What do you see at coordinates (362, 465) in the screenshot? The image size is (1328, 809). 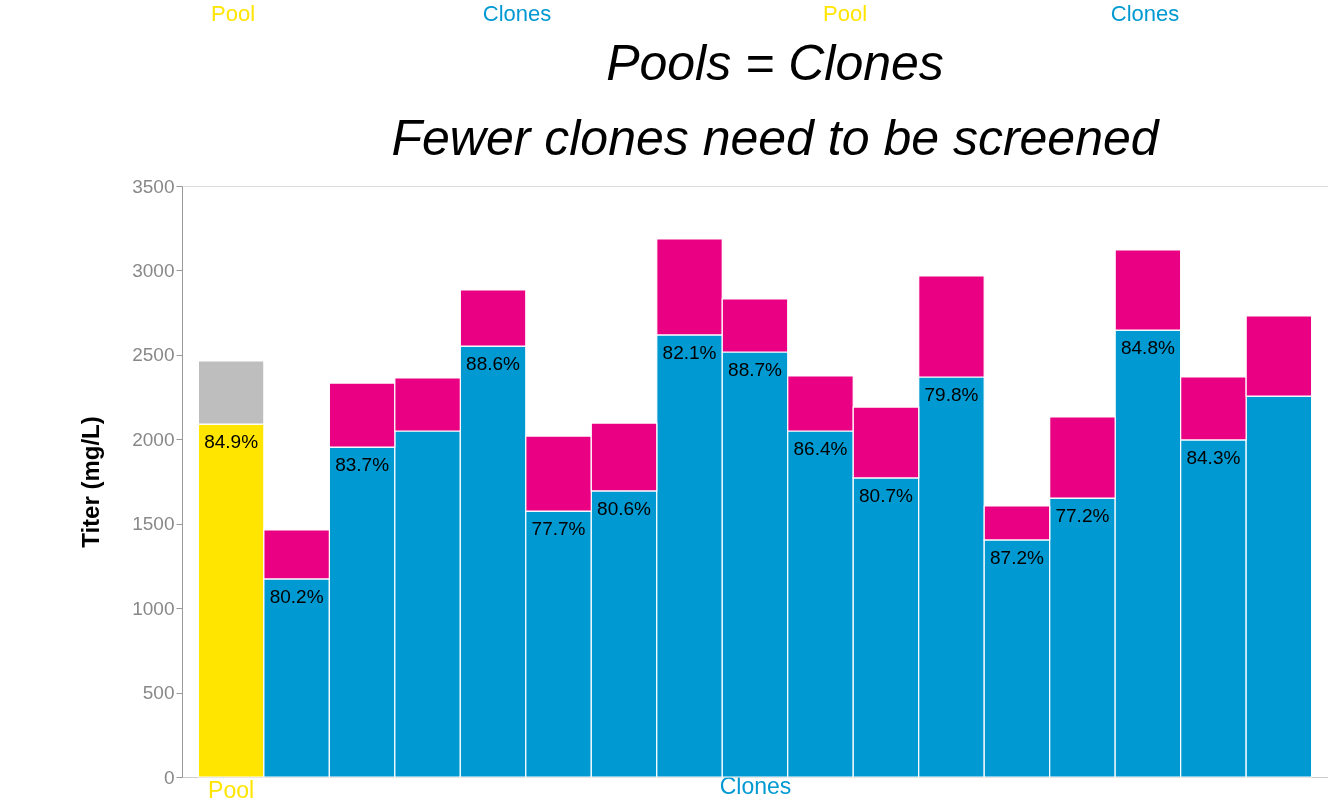 I see `annotation: 83.7%` at bounding box center [362, 465].